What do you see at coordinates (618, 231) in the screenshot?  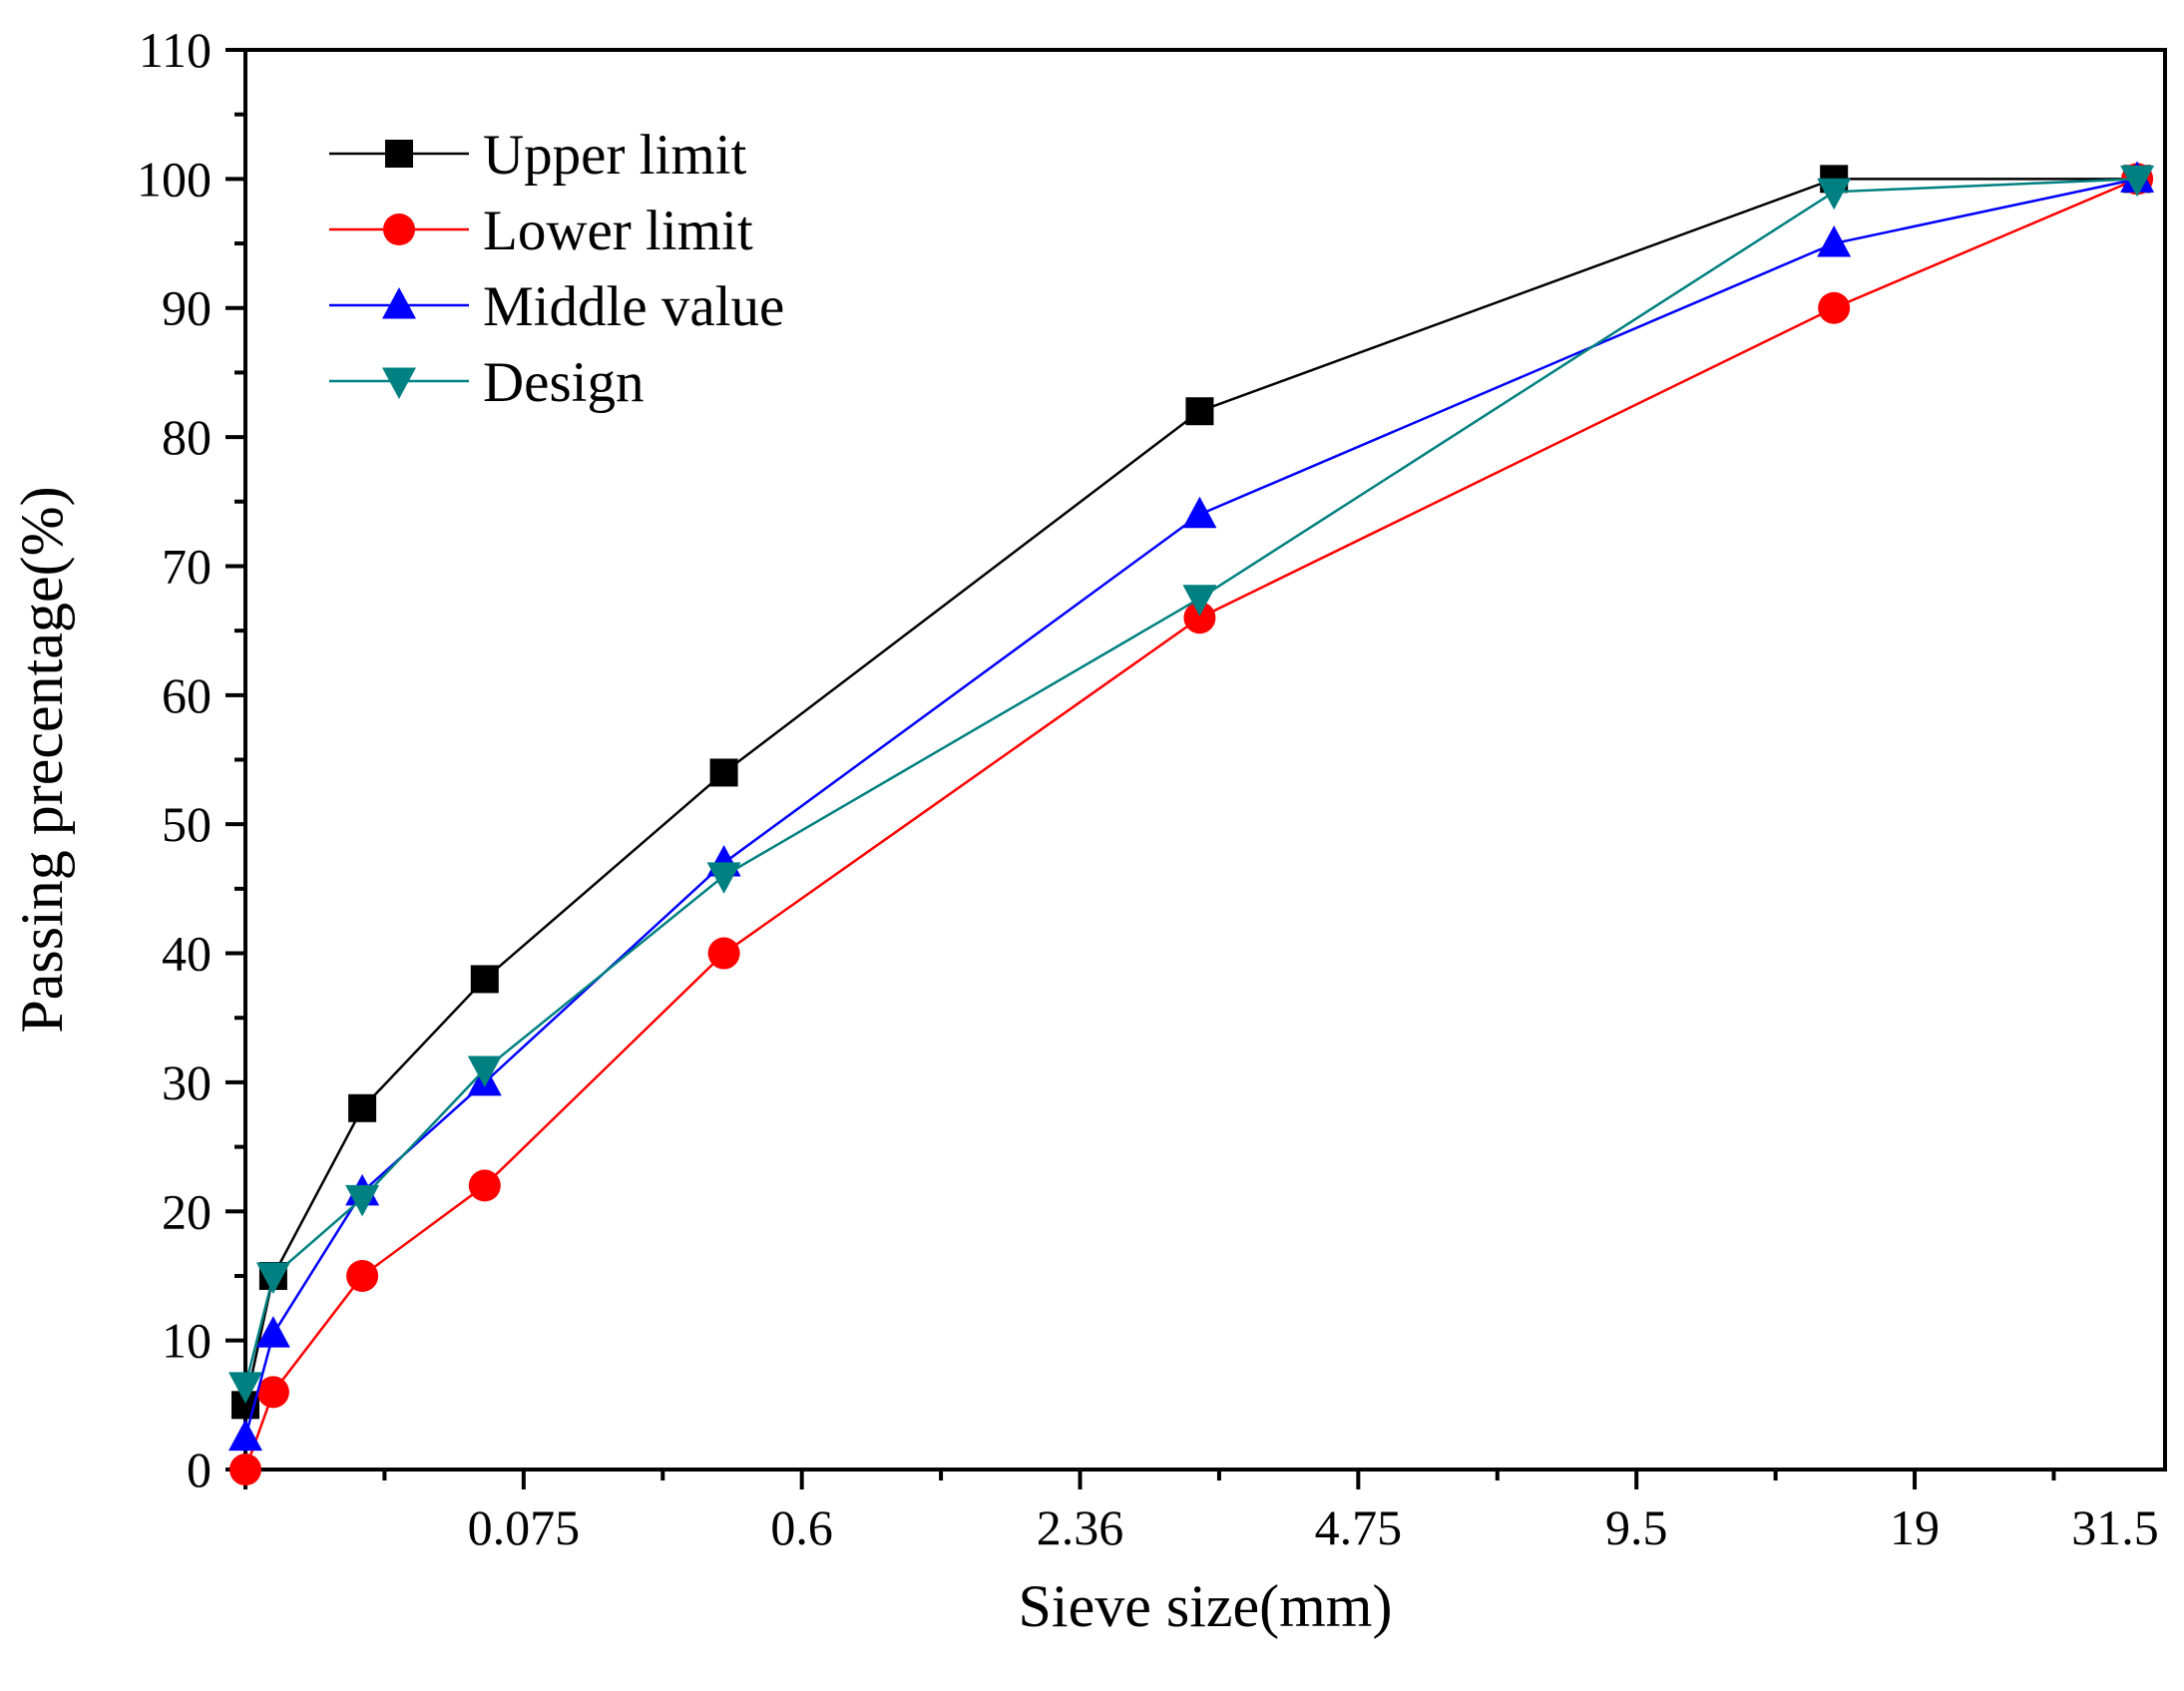 I see `legend-label: Lower limit` at bounding box center [618, 231].